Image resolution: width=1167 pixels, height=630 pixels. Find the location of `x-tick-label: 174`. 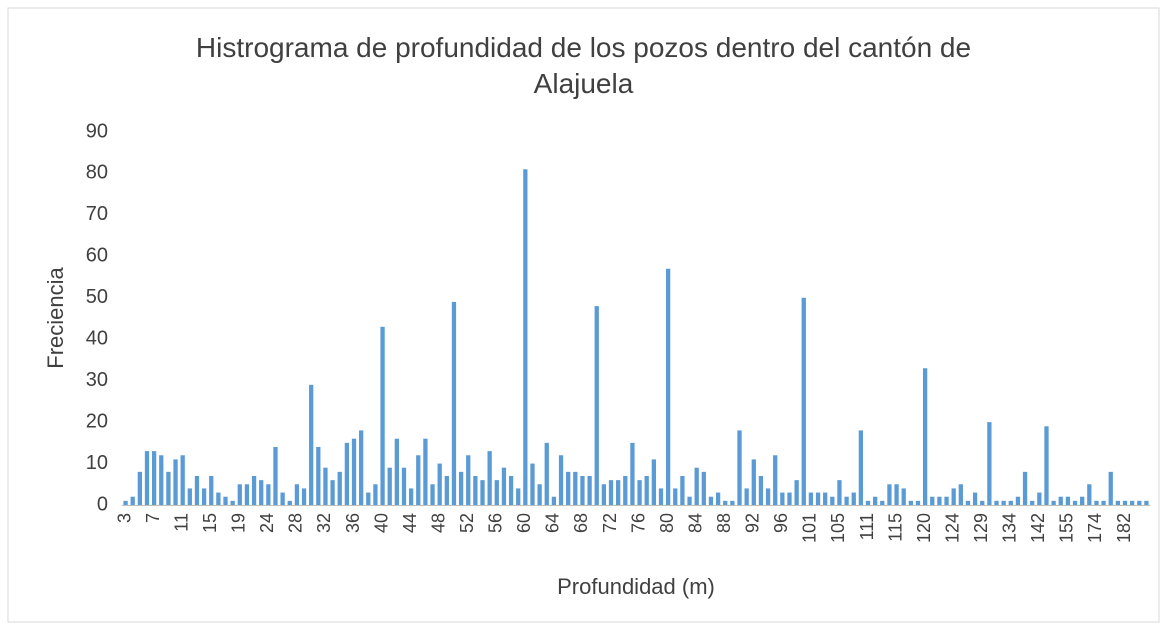

x-tick-label: 174 is located at coordinates (1095, 528).